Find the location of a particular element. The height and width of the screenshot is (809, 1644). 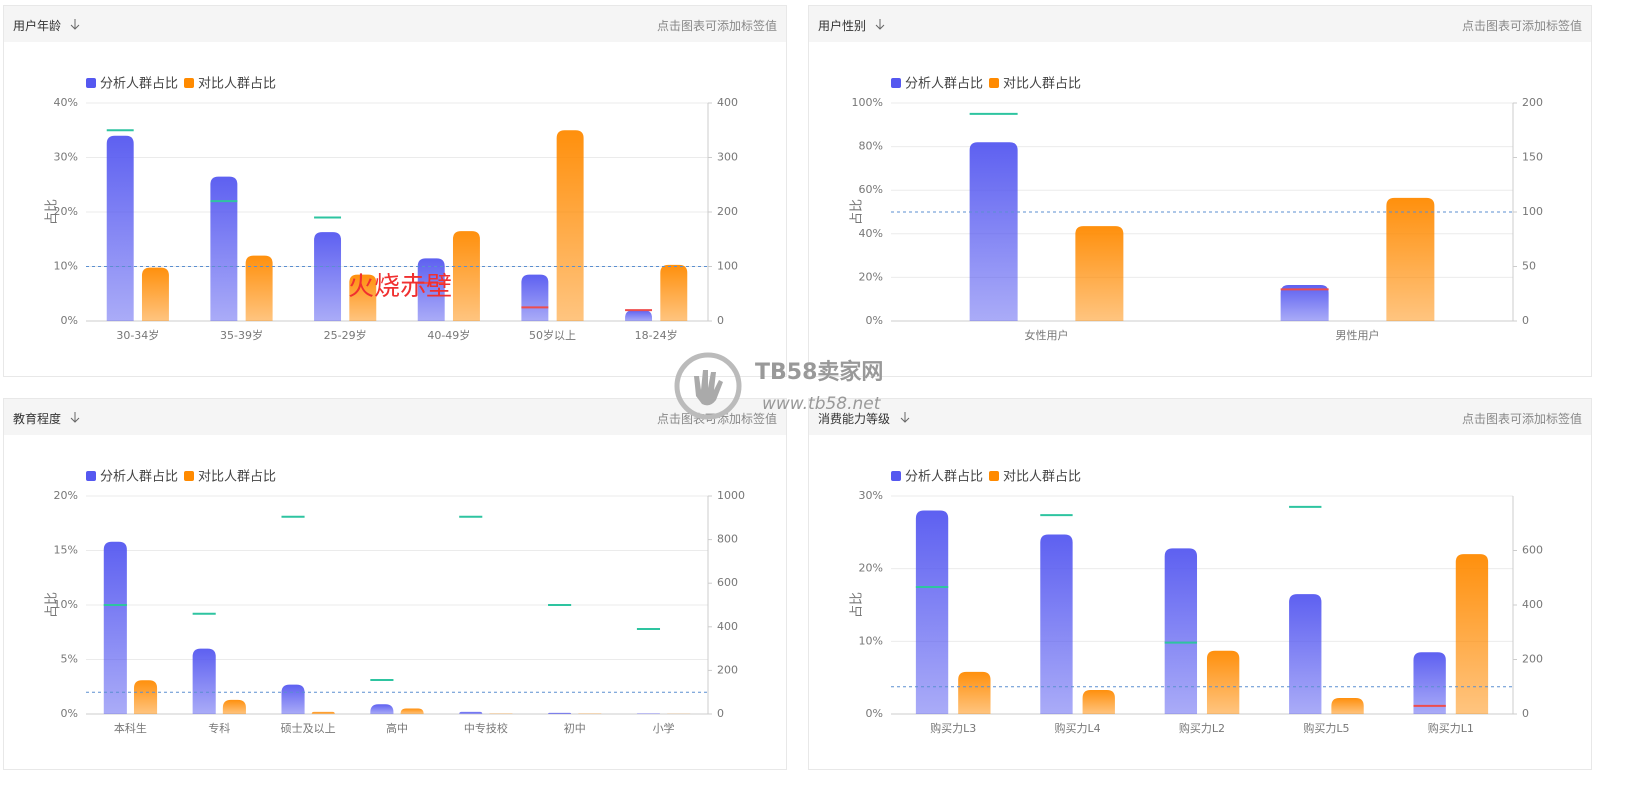

x-tick-label: 40-49岁 is located at coordinates (448, 335).